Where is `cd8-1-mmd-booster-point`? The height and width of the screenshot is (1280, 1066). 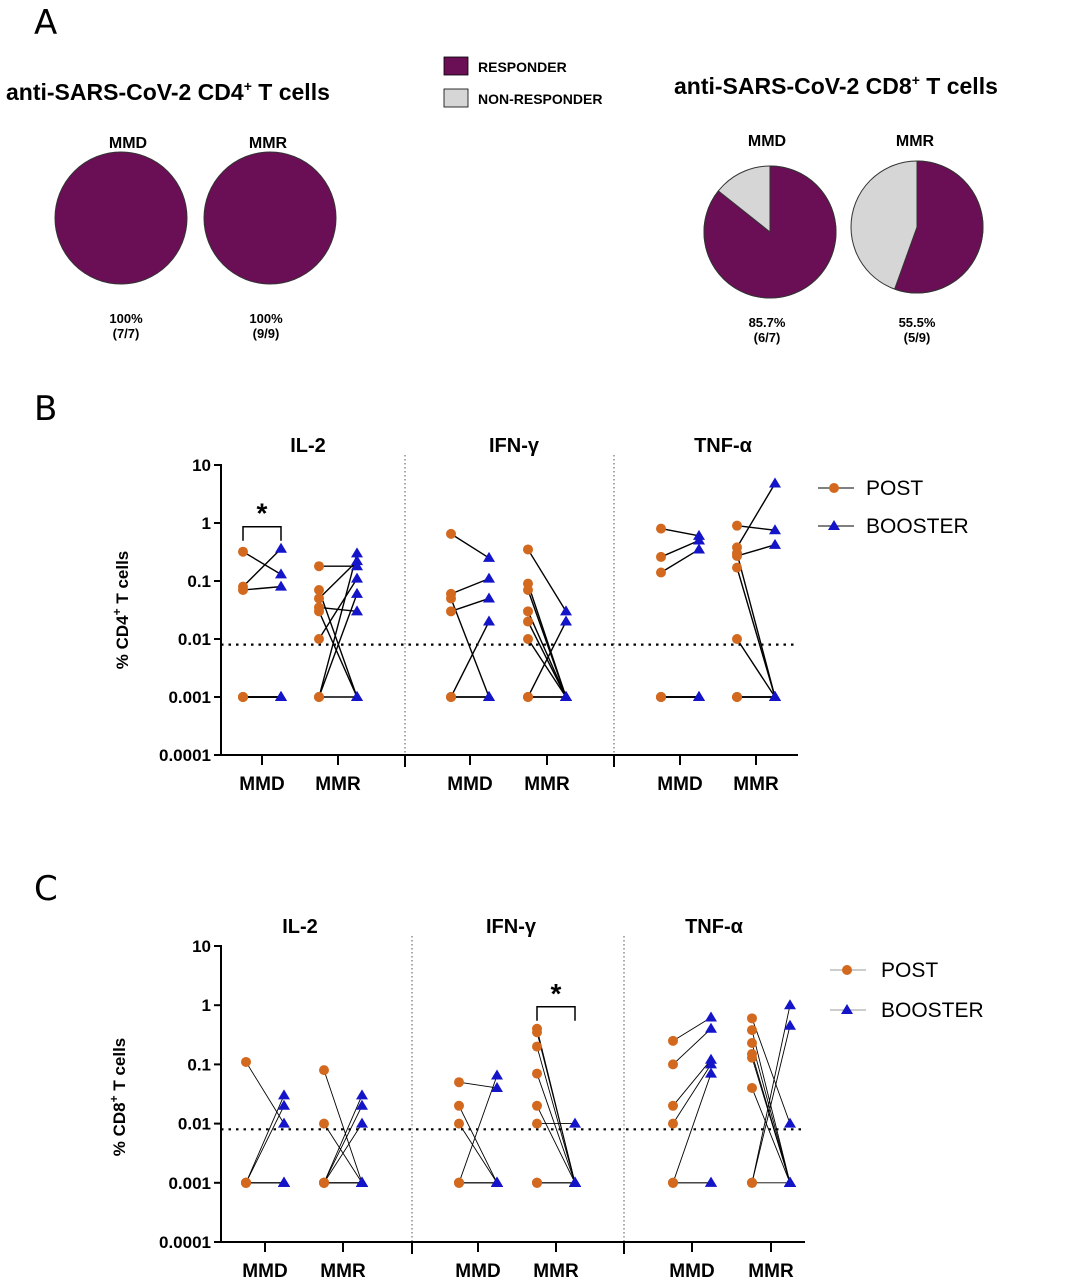 cd8-1-mmd-booster-point is located at coordinates (497, 1086).